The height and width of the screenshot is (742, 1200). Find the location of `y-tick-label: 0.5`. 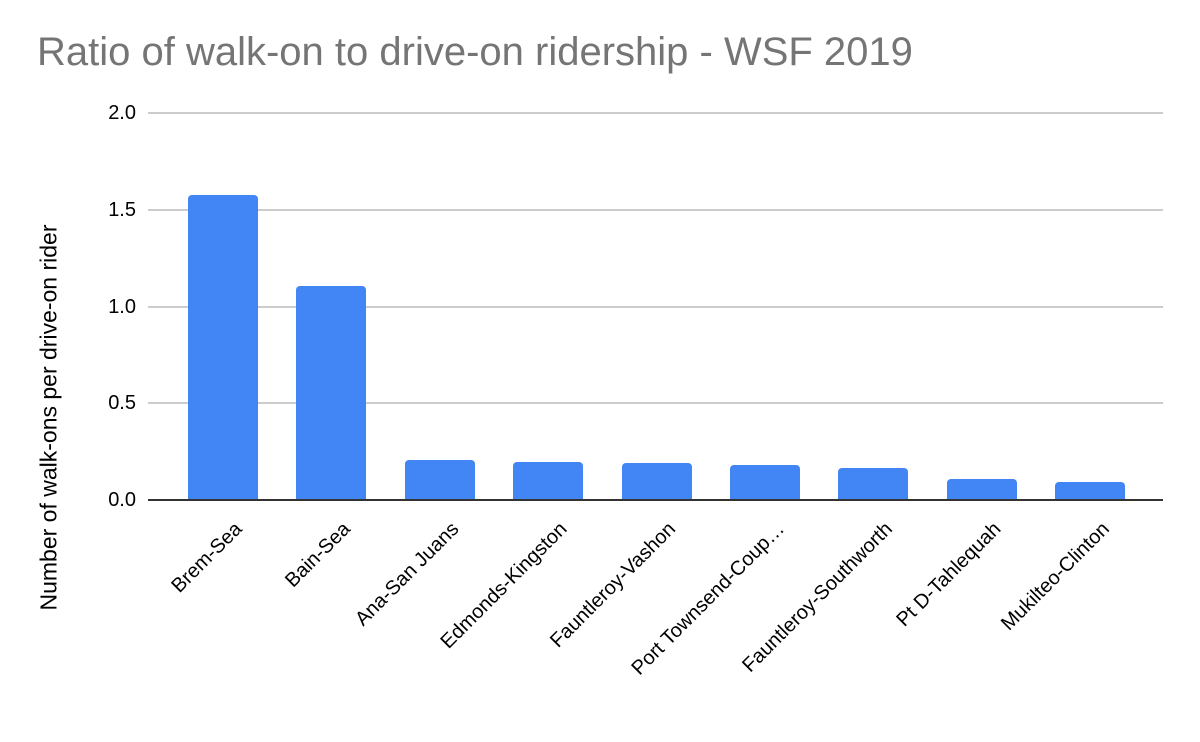

y-tick-label: 0.5 is located at coordinates (122, 403).